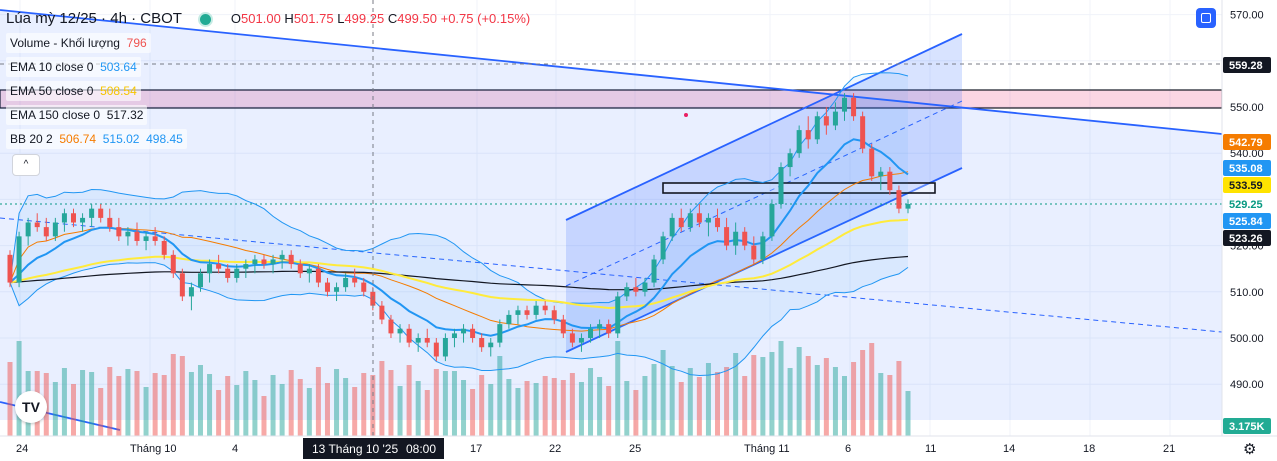 The height and width of the screenshot is (461, 1277). Describe the element at coordinates (595, 449) in the screenshot. I see `time-axis: 24 Tháng 10 4 17 22 25 Tháng 11 6 11 14 18 21` at that location.